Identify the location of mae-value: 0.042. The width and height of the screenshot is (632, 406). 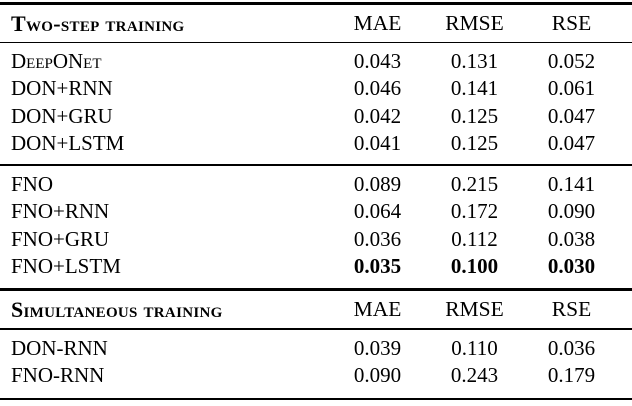
(377, 115).